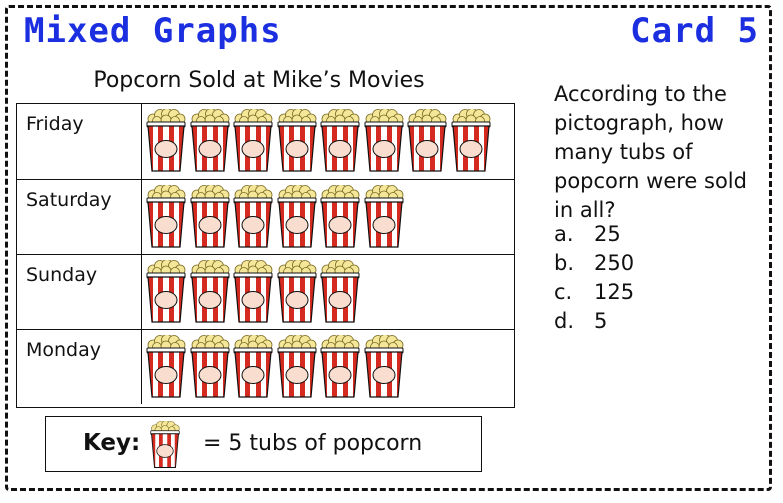 This screenshot has width=783, height=503. I want to click on pictograph-row-saturday: Saturday, so click(265, 216).